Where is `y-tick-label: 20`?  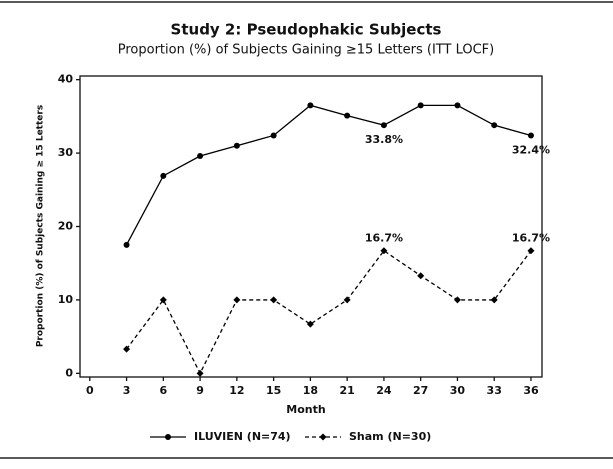
y-tick-label: 20 is located at coordinates (66, 226).